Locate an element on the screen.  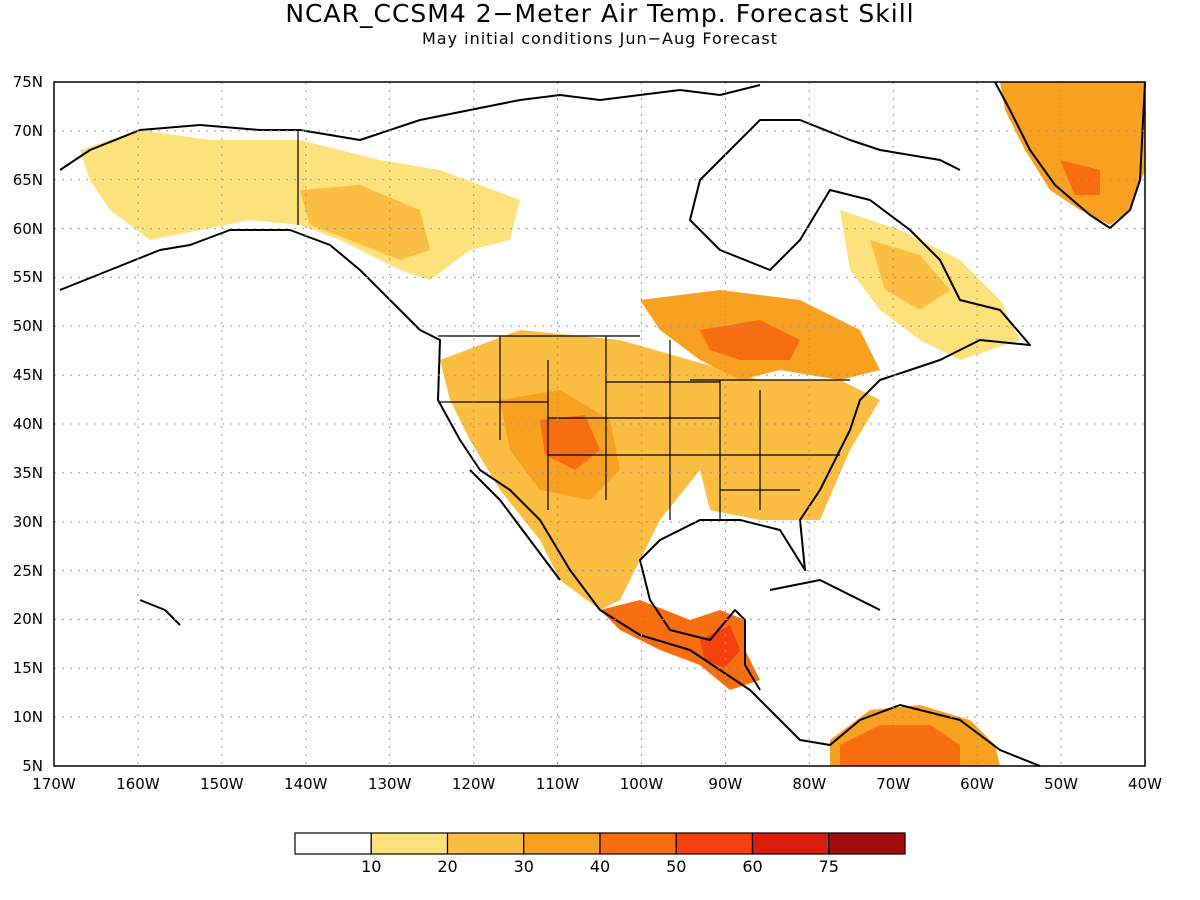
coastline-arctic is located at coordinates (410, 127).